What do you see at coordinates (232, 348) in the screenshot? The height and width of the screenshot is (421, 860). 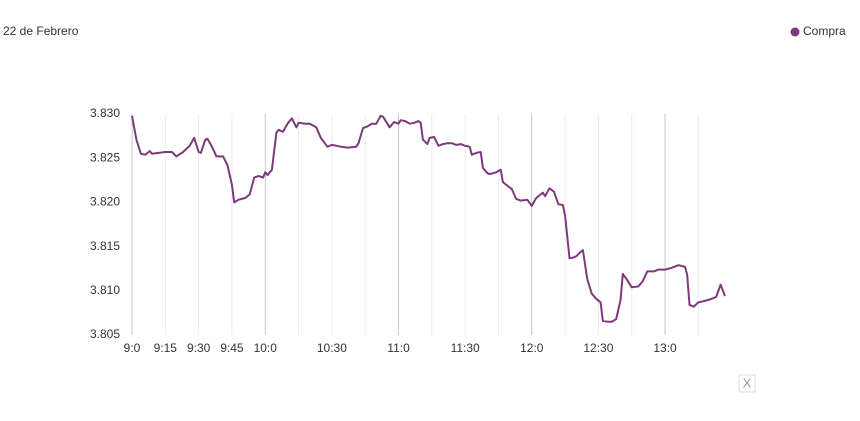 I see `x-tick-label: 9:45` at bounding box center [232, 348].